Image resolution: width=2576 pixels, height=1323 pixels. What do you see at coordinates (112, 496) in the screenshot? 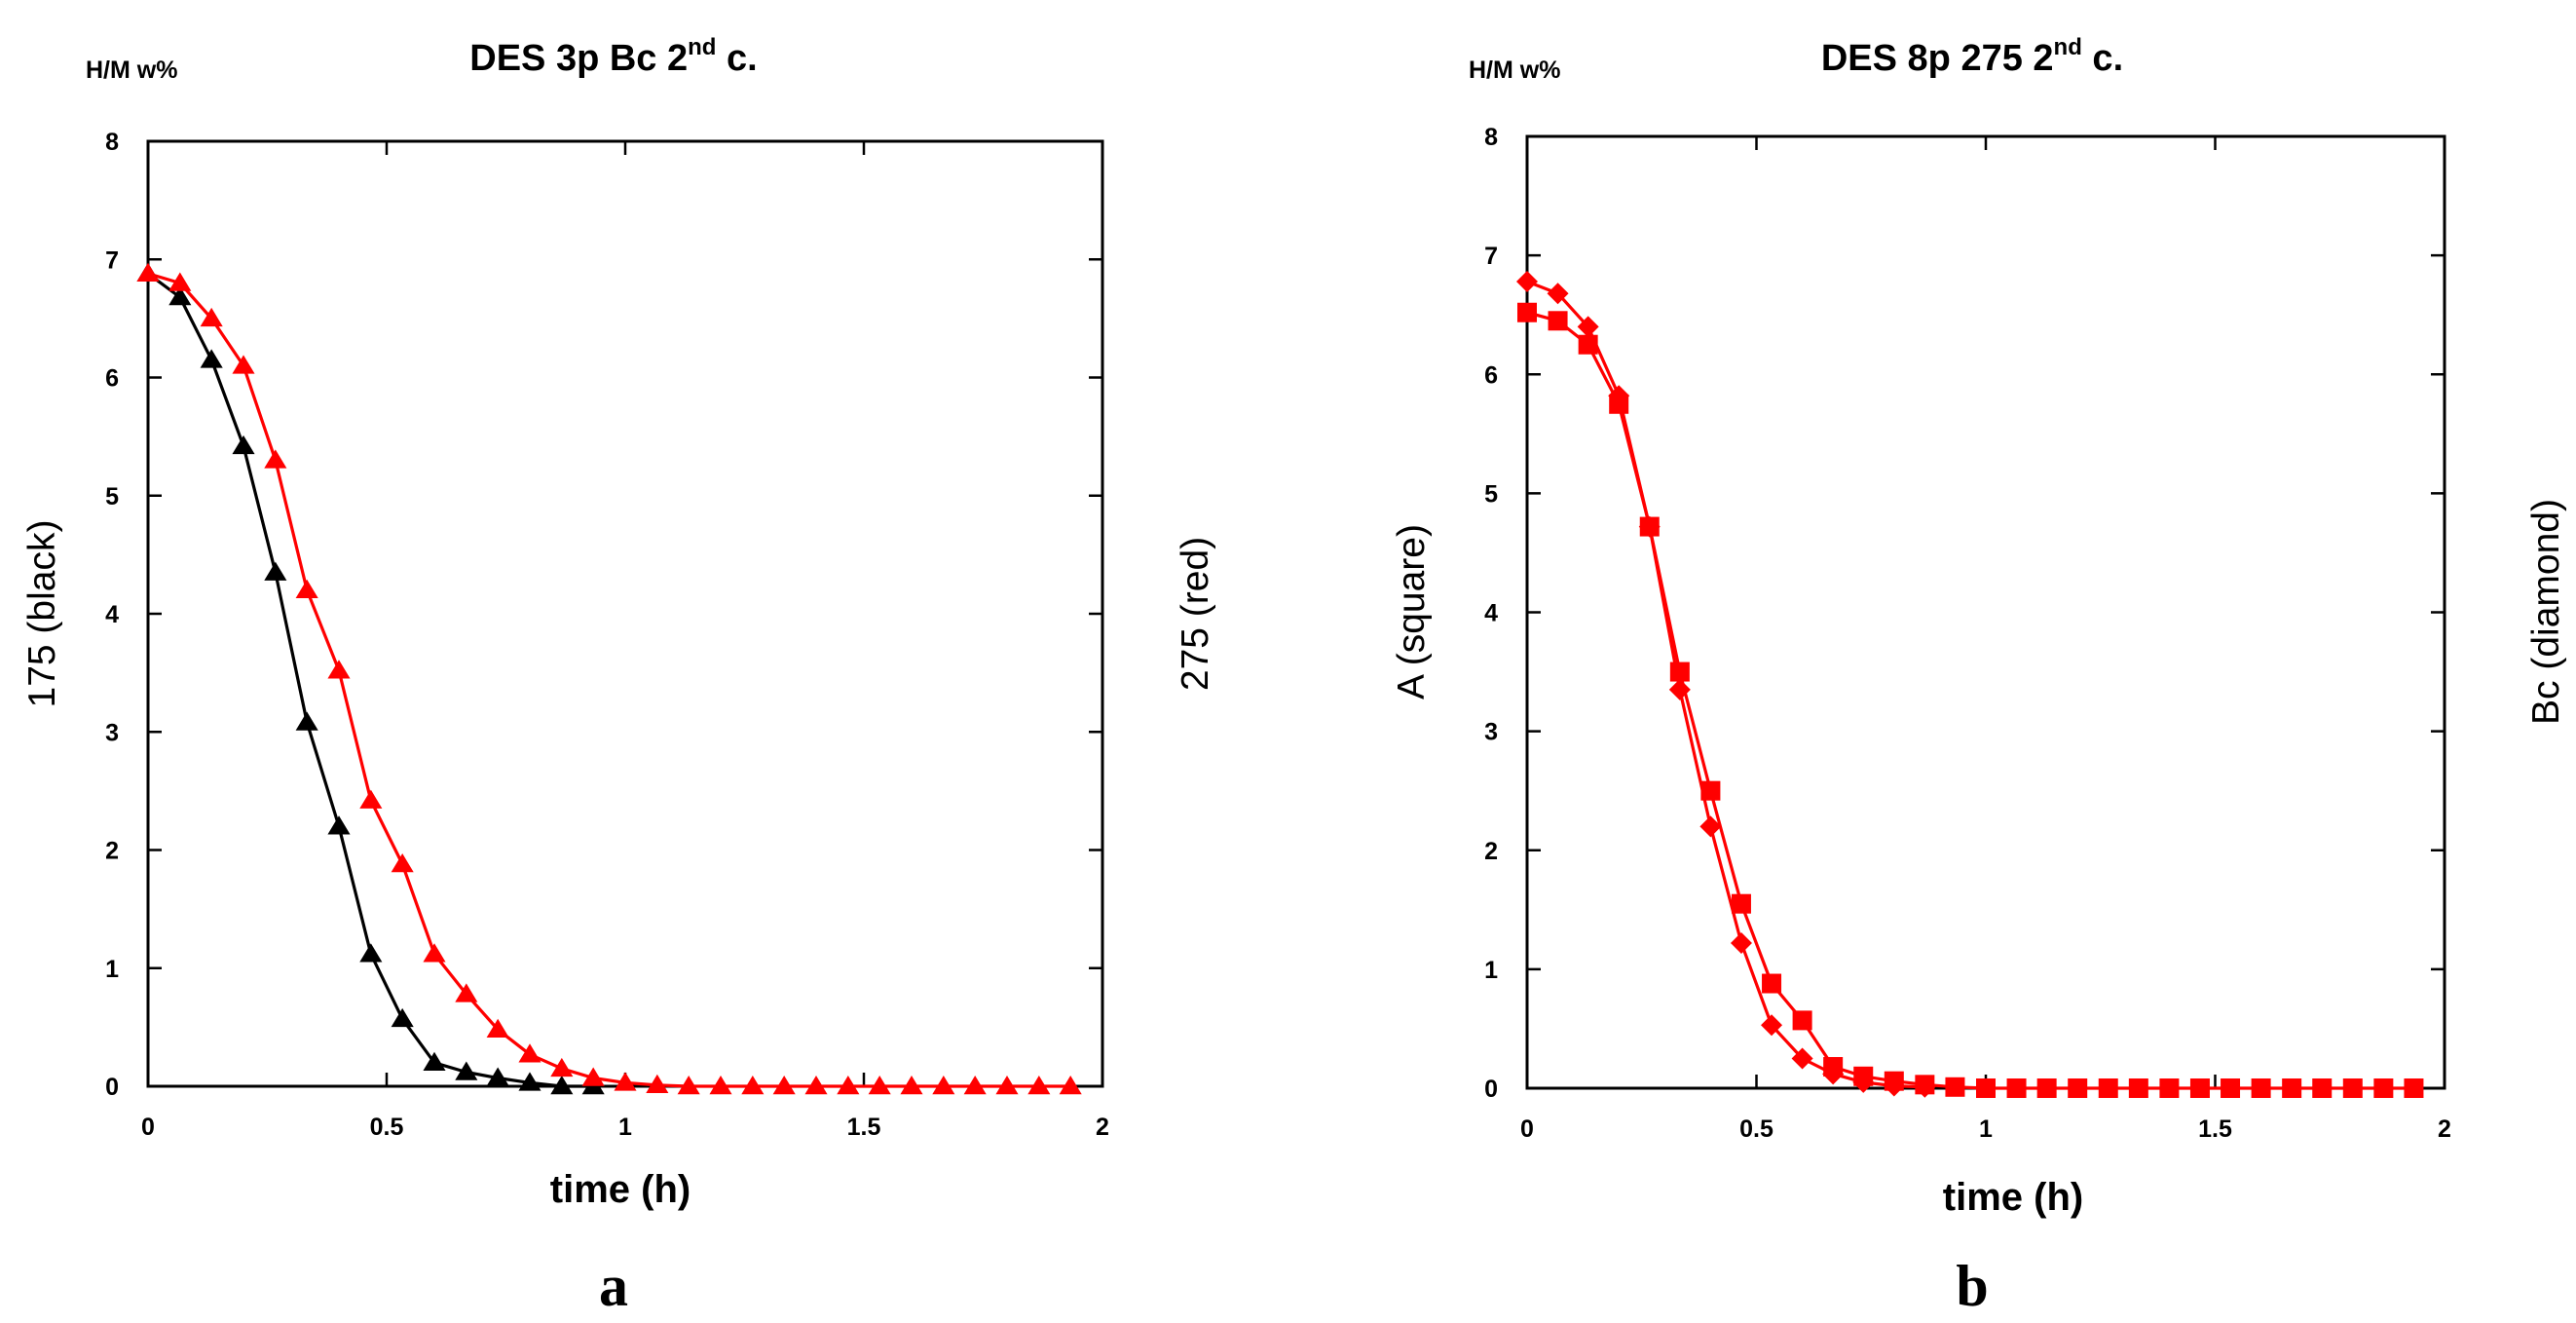
I see `chart-a-ytick-label-5: 5` at bounding box center [112, 496].